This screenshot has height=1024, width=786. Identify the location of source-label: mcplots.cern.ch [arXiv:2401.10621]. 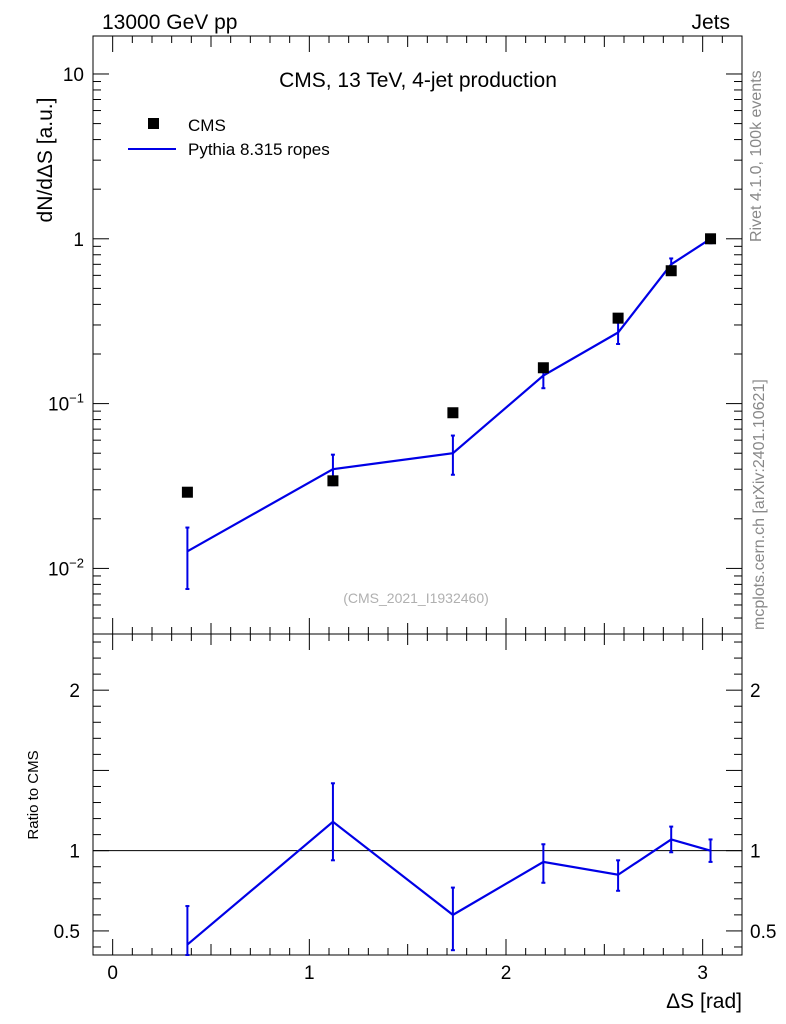
(759, 504).